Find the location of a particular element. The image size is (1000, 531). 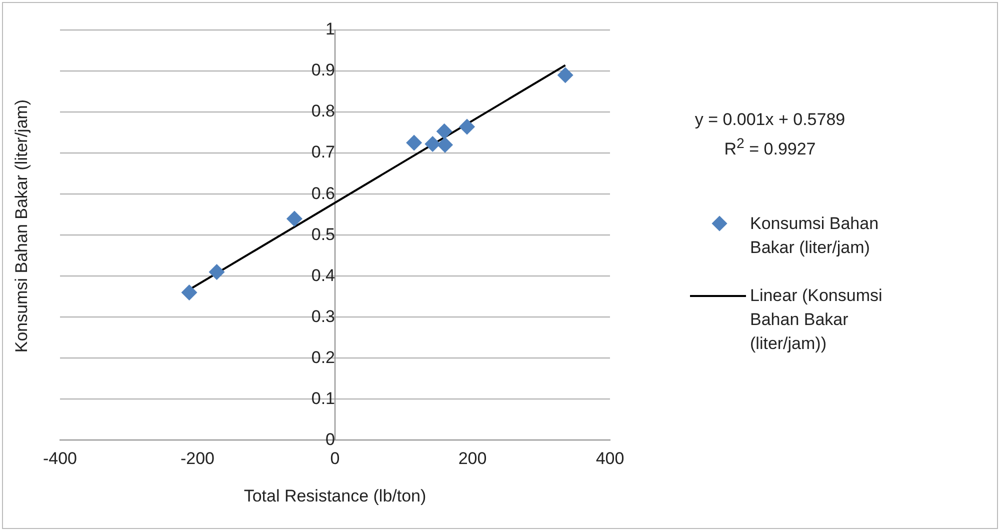

y-tick-label: 0.7 is located at coordinates (323, 152).